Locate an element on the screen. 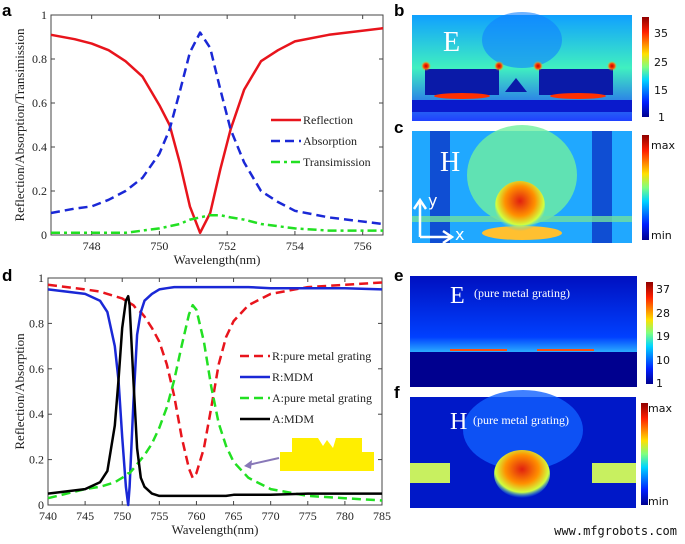 This screenshot has width=685, height=544. axis-arrows-icon is located at coordinates (433, 221).